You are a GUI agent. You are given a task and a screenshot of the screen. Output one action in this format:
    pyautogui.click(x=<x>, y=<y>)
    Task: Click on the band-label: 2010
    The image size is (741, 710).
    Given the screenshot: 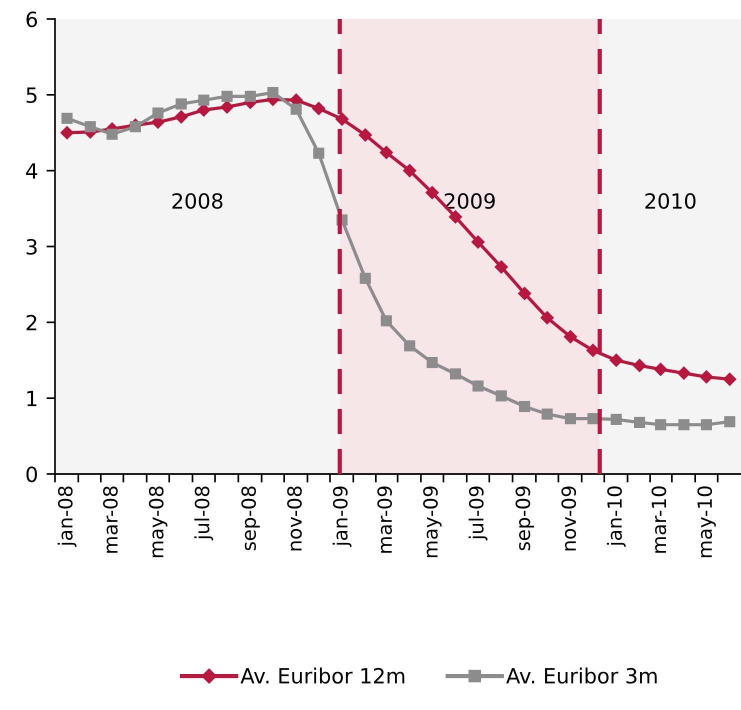 What is the action you would take?
    pyautogui.click(x=670, y=201)
    